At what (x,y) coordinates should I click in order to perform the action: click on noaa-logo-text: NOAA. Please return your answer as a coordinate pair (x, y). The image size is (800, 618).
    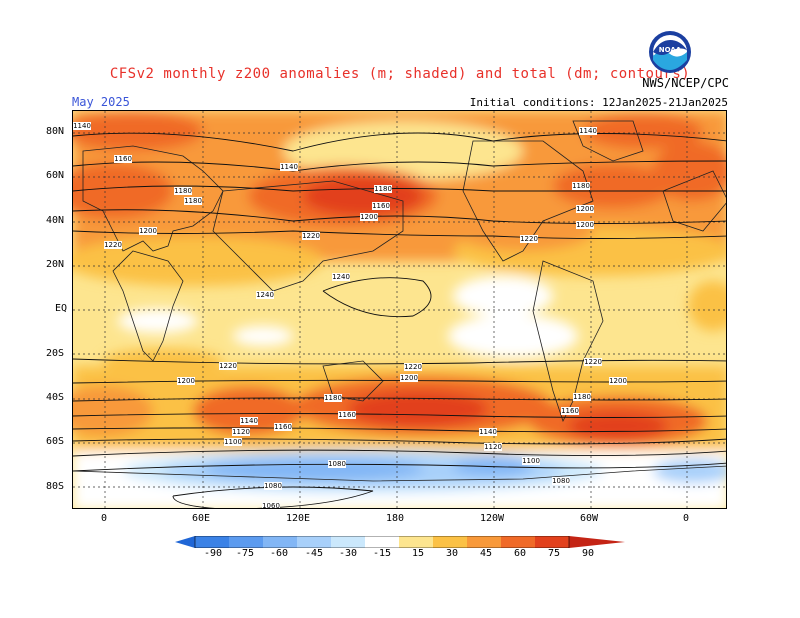
    Looking at the image, I should click on (670, 50).